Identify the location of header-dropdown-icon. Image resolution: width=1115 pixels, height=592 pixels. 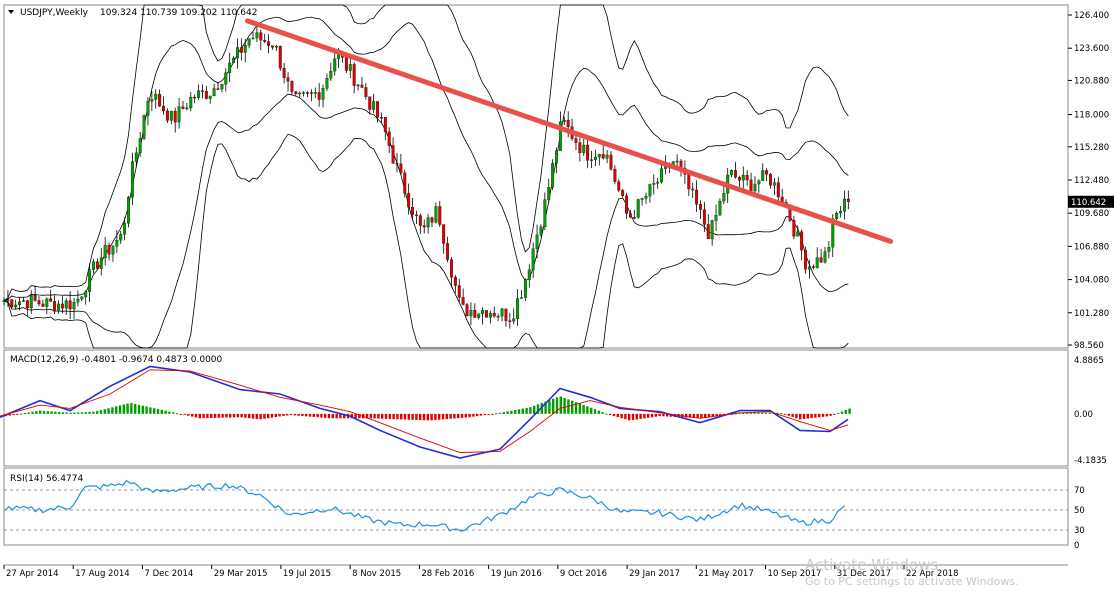
(11, 12).